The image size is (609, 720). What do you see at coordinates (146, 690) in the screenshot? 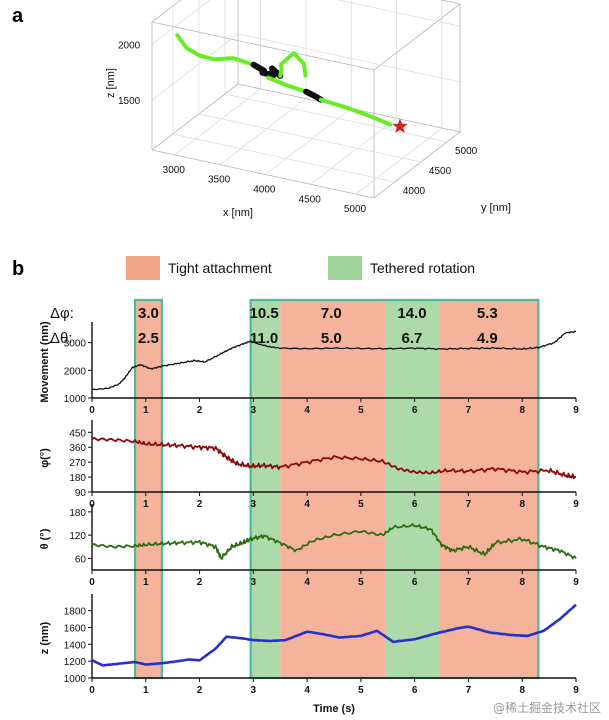
I see `z-x-tick-label: 1` at bounding box center [146, 690].